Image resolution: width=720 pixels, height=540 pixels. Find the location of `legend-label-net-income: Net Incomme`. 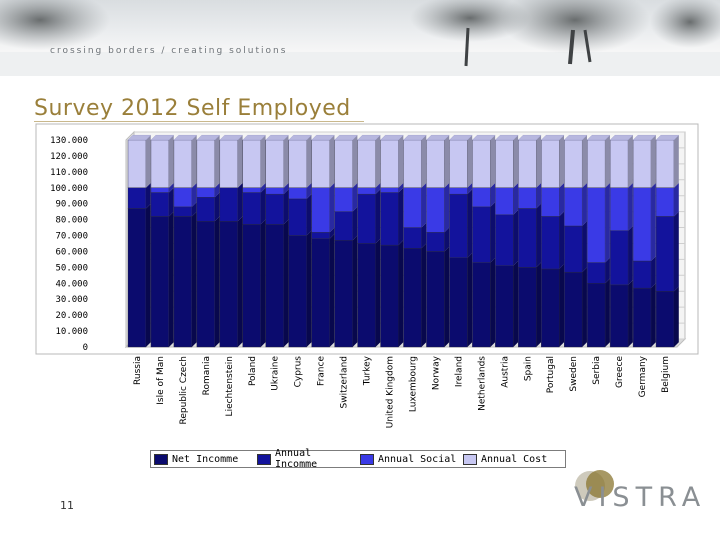

legend-label-net-income: Net Incomme is located at coordinates (205, 459).